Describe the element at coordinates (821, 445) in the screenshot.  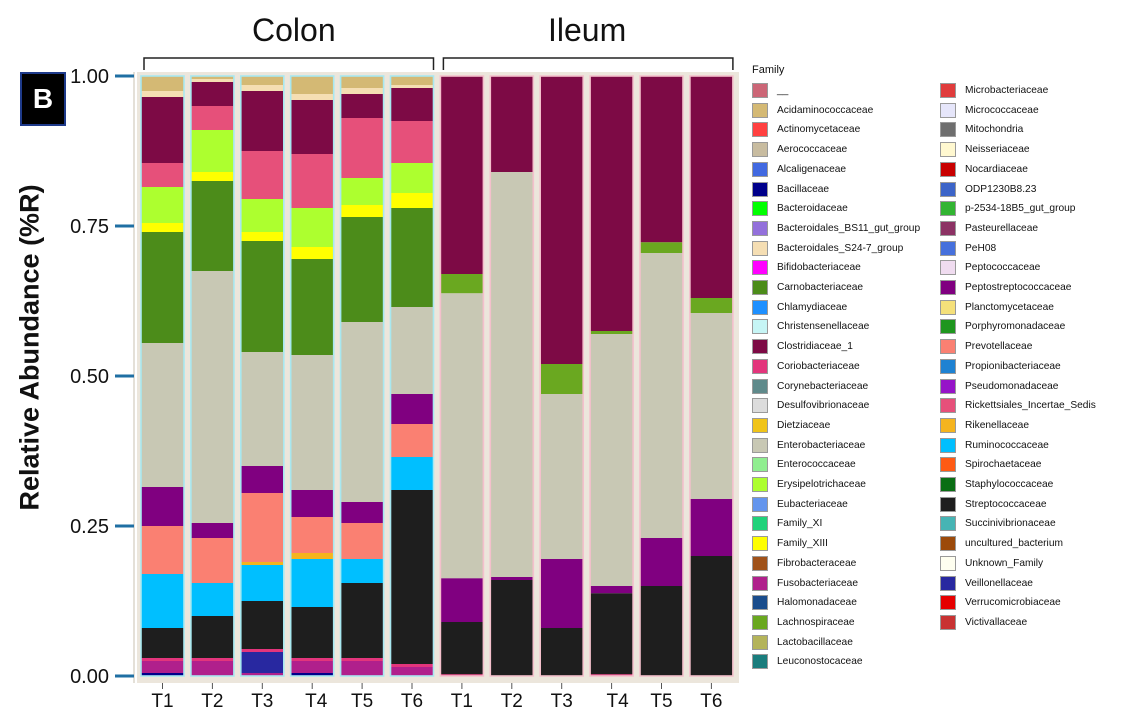
I see `legend-label: Enterobacteriaceae` at that location.